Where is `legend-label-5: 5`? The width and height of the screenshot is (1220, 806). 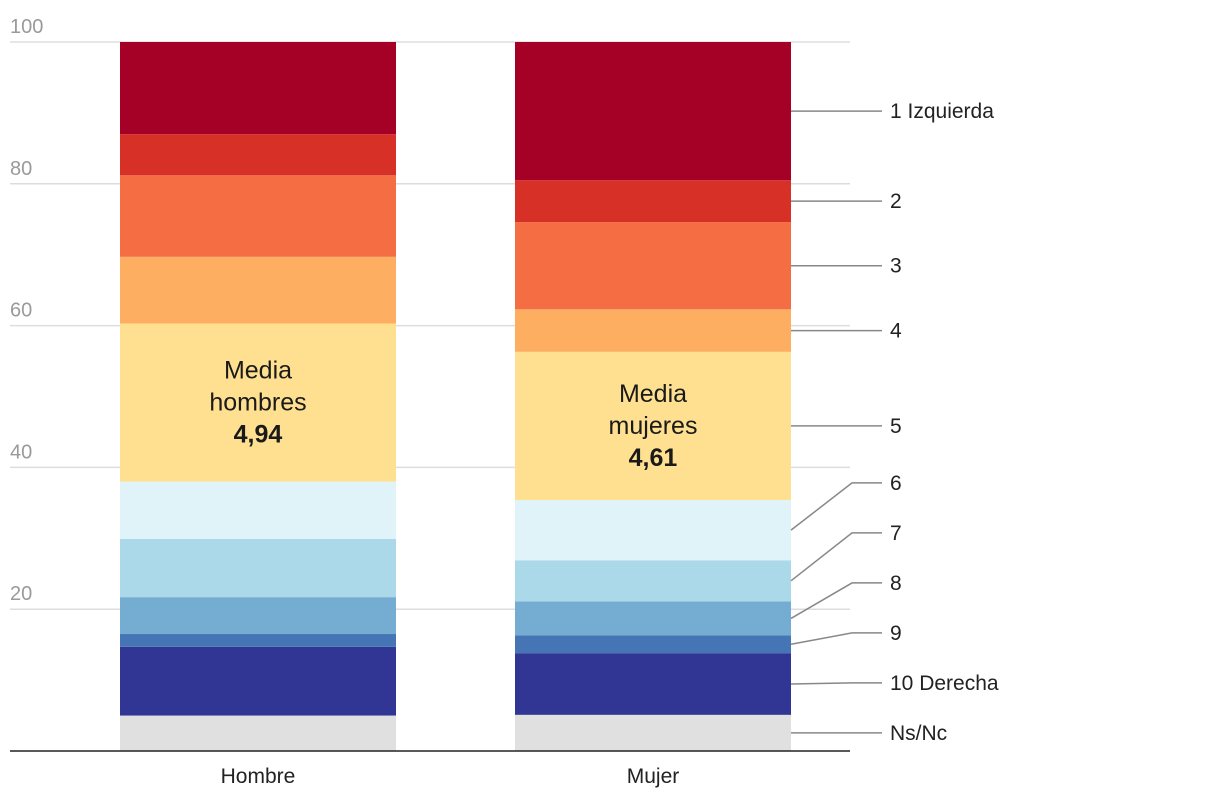
legend-label-5: 5 is located at coordinates (896, 426).